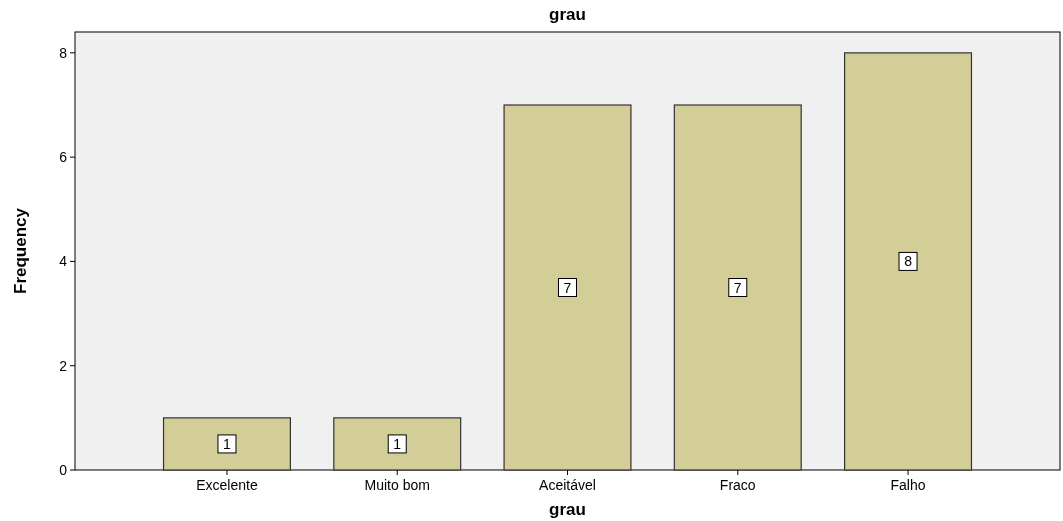  Describe the element at coordinates (63, 470) in the screenshot. I see `y-tick-label: 0` at that location.